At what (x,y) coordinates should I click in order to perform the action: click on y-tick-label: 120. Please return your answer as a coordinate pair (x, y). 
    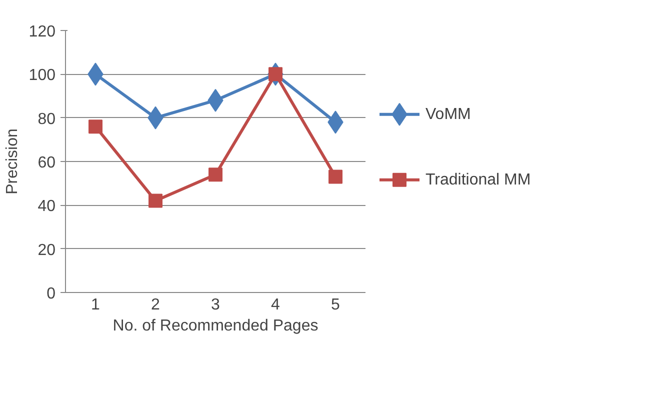
    Looking at the image, I should click on (42, 32).